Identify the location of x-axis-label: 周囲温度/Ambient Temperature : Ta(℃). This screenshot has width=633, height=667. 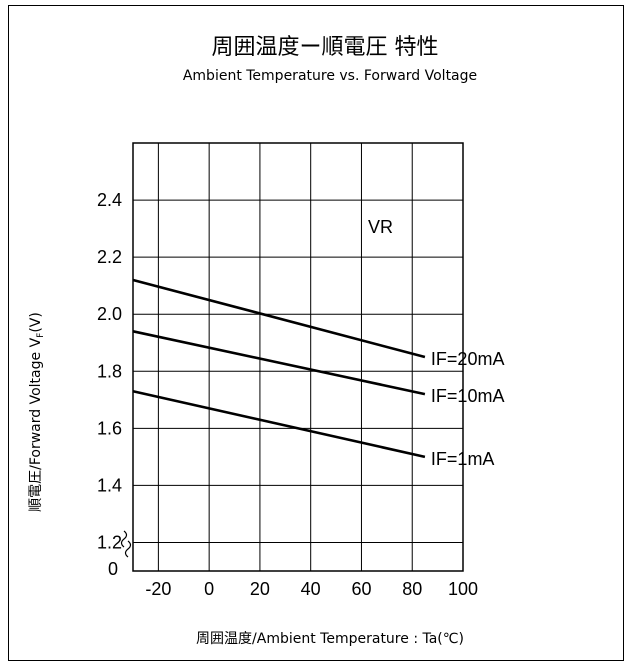
(330, 639).